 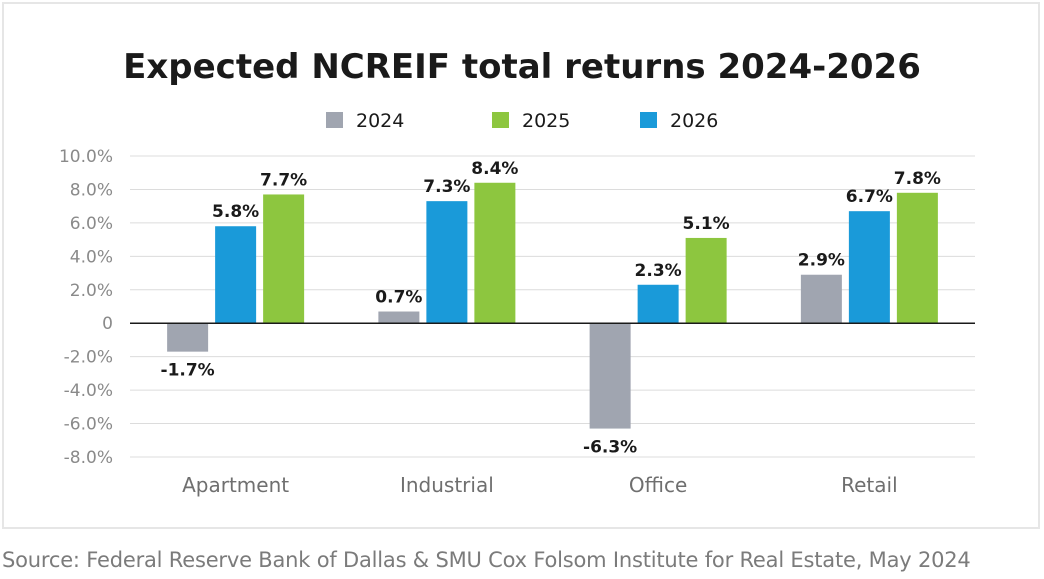 What do you see at coordinates (235, 485) in the screenshot?
I see `x-tick-label: Apartment` at bounding box center [235, 485].